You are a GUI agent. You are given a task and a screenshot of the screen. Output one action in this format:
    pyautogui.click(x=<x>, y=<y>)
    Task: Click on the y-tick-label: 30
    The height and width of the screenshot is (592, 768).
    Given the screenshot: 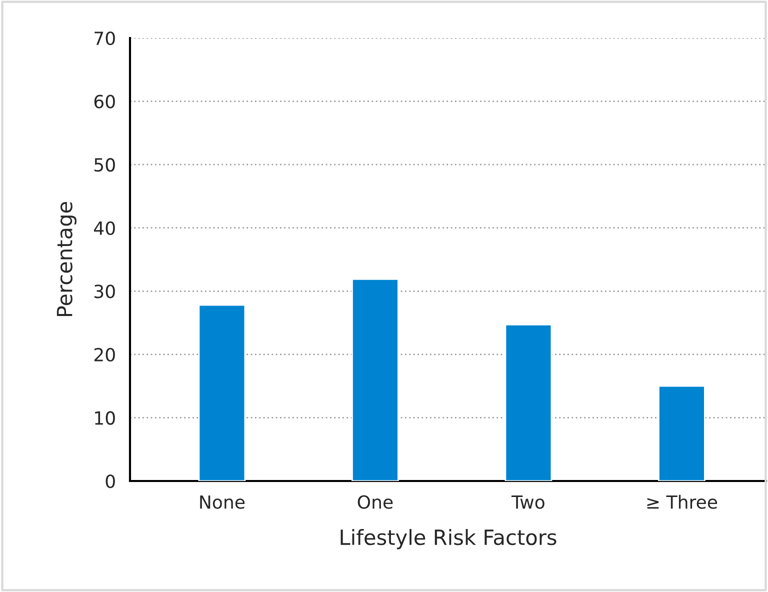 What is the action you would take?
    pyautogui.click(x=104, y=291)
    